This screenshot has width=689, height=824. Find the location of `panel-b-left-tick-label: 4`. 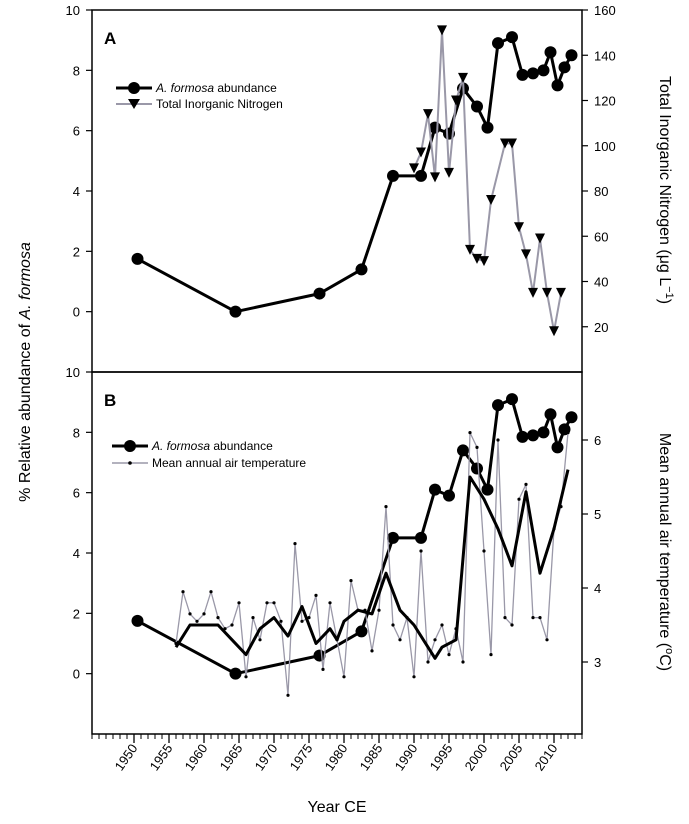

panel-b-left-tick-label: 4 is located at coordinates (76, 553).